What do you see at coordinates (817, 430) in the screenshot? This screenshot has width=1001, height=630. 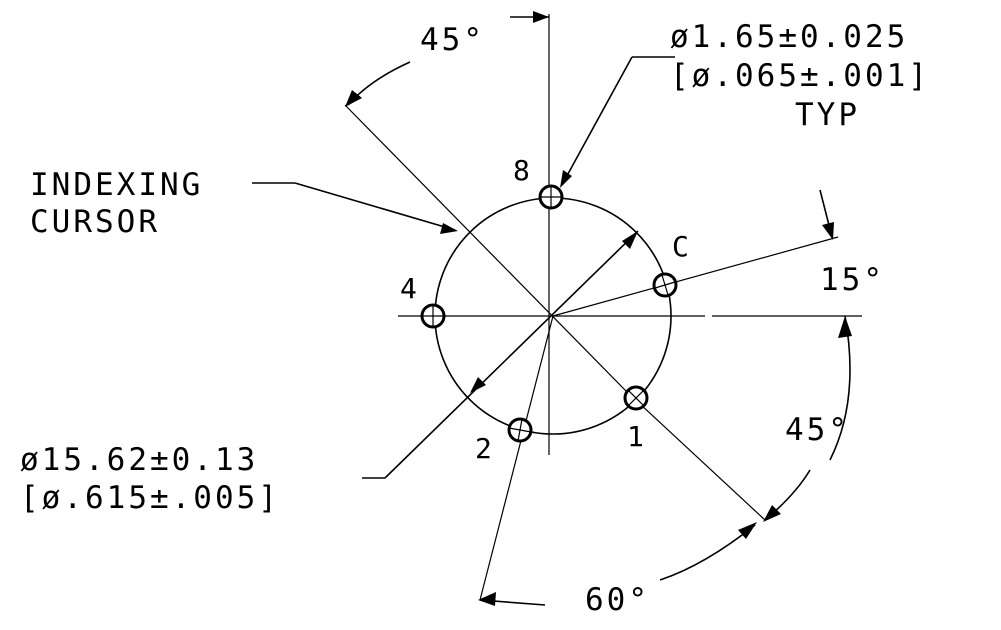 I see `angle-right-45: 45°` at bounding box center [817, 430].